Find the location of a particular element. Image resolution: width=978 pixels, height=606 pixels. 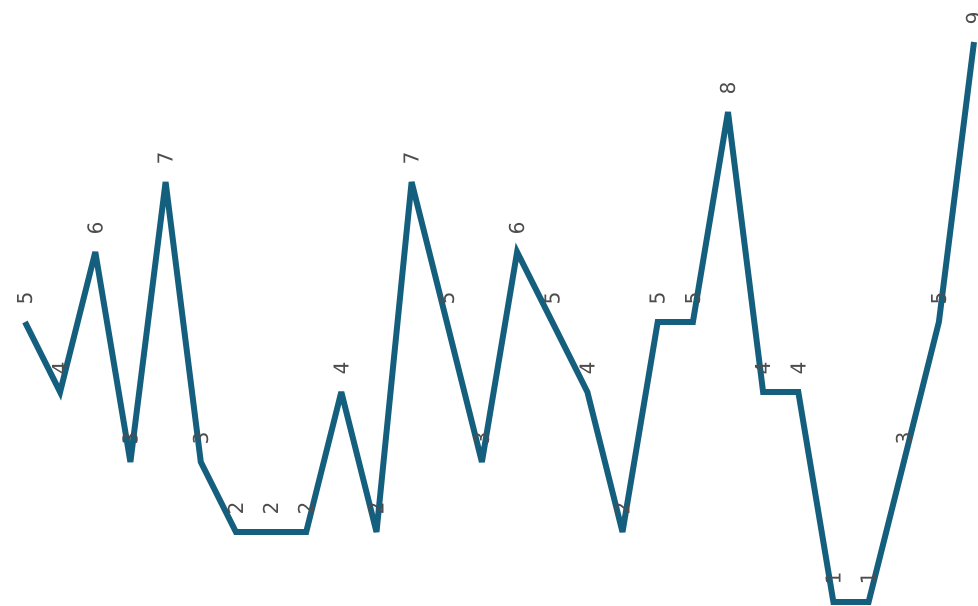

data-label: 9 is located at coordinates (970, 18).